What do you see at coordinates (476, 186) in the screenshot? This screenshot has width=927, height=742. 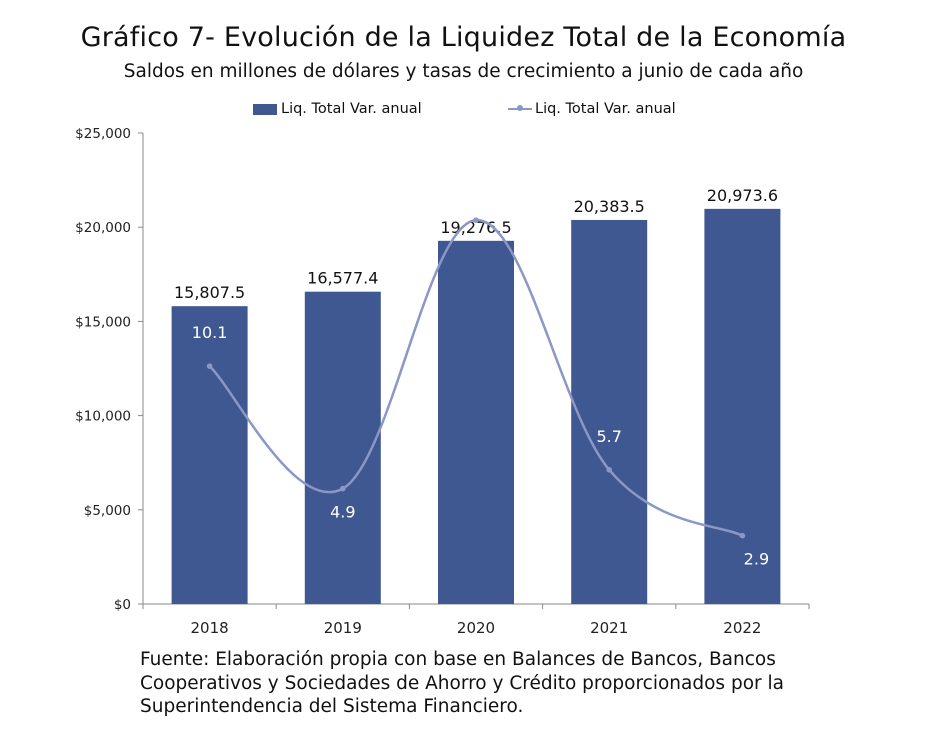 I see `growth-value-label: 16.3` at bounding box center [476, 186].